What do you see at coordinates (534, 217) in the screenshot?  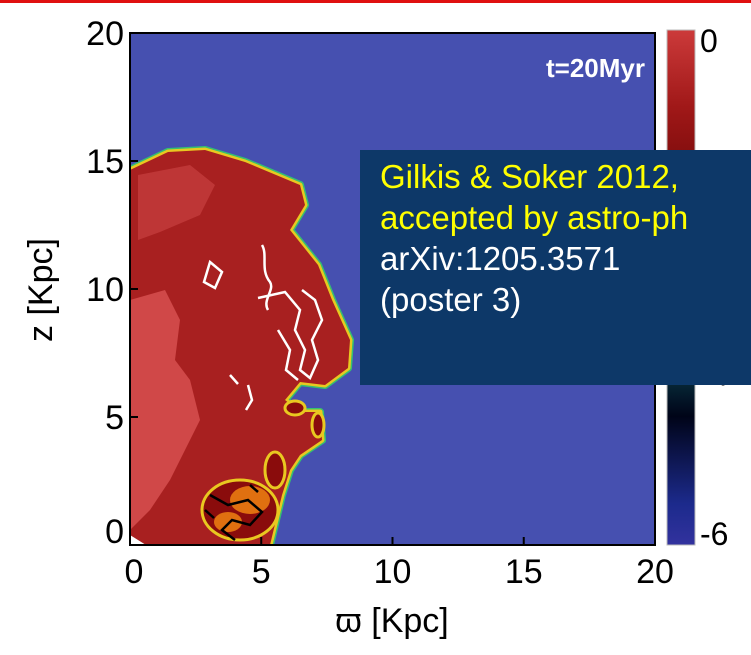 I see `citation-line-2: accepted by astro-ph` at bounding box center [534, 217].